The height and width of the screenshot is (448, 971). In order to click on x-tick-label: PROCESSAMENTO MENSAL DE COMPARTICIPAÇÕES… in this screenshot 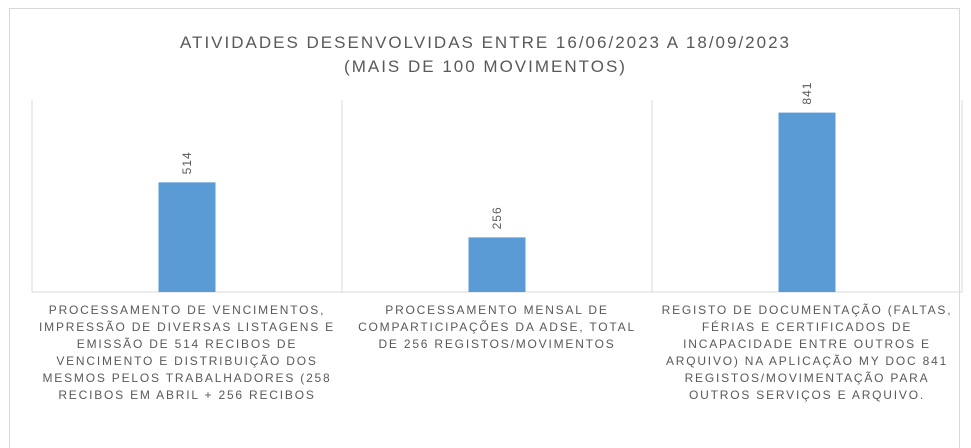, I will do `click(497, 327)`.